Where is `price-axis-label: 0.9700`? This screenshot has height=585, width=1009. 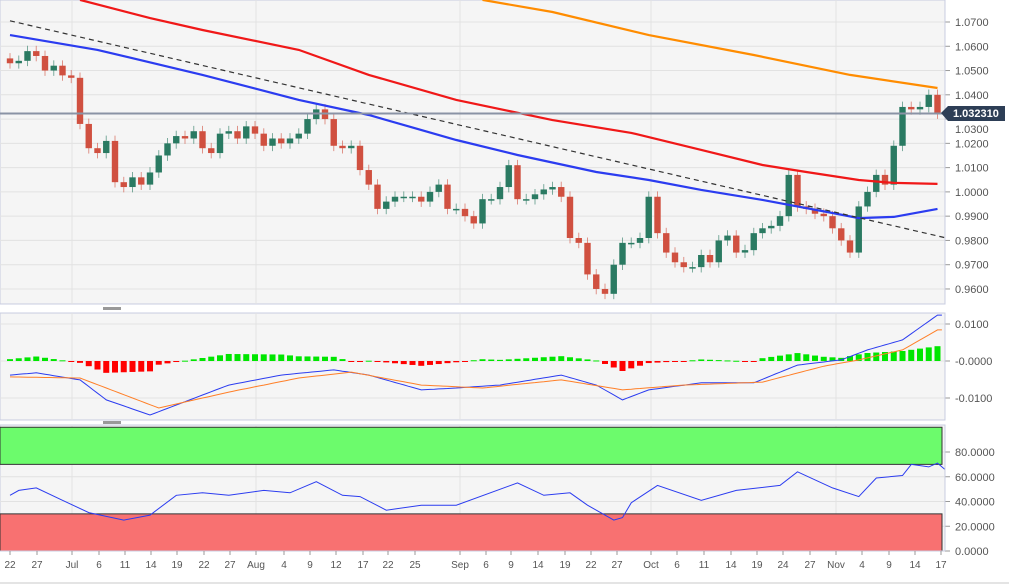
price-axis-label: 0.9700 is located at coordinates (972, 266).